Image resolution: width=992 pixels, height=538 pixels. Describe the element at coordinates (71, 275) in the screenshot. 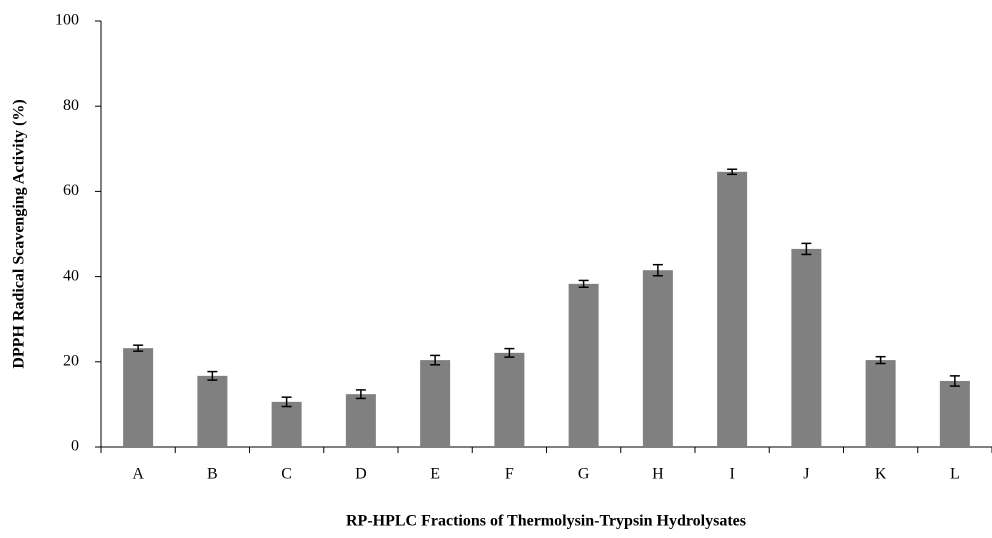

I see `y-tick-label: 40` at that location.